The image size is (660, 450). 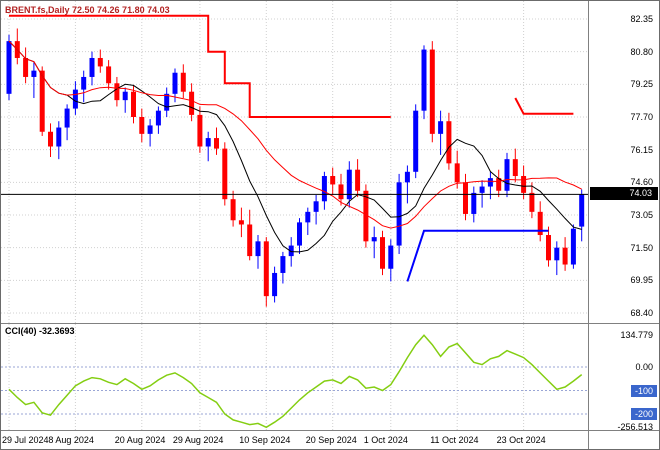 What do you see at coordinates (644, 367) in the screenshot?
I see `cci-tick-label: 0.00` at bounding box center [644, 367].